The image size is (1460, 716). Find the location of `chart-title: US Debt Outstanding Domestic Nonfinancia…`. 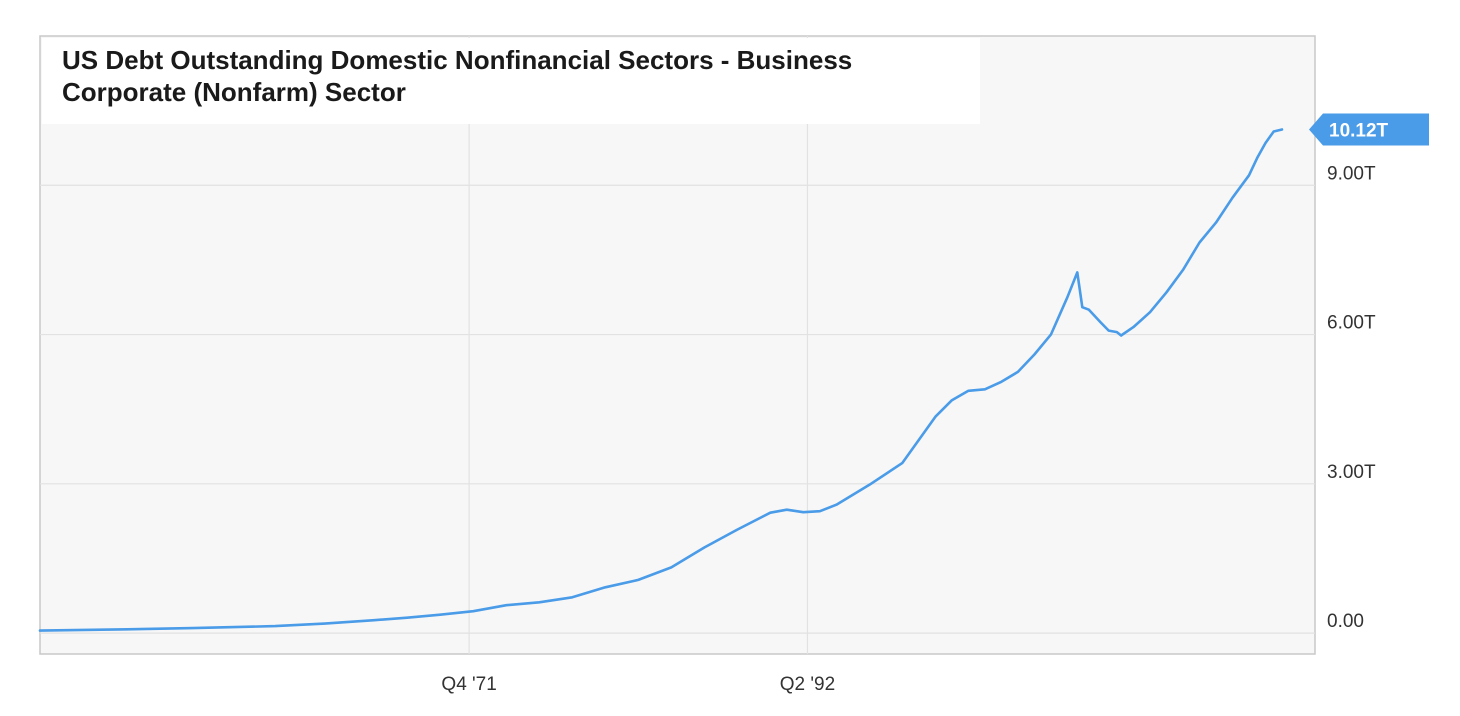

chart-title: US Debt Outstanding Domestic Nonfinancia… is located at coordinates (457, 76).